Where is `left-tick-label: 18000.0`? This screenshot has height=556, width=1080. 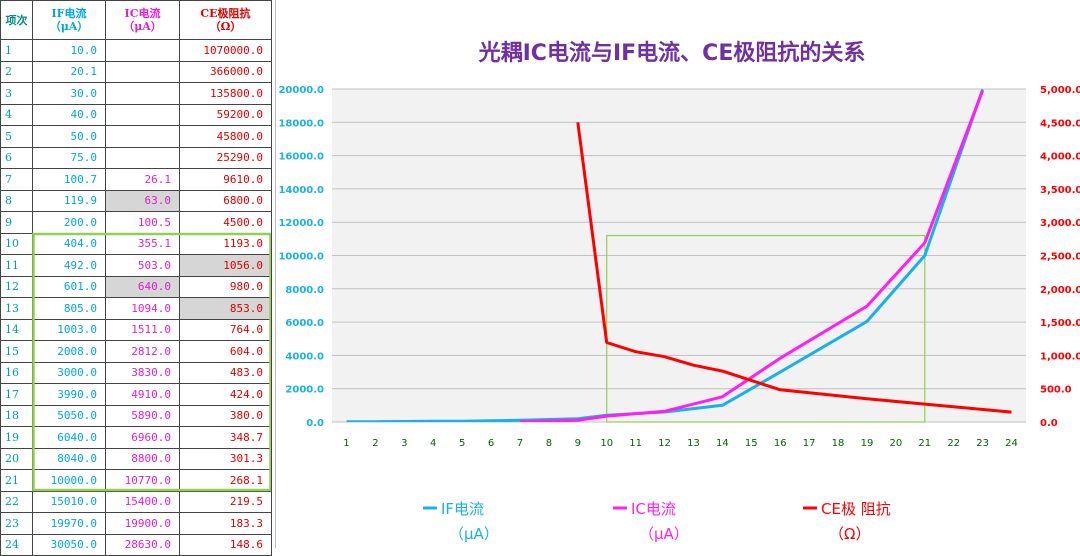
left-tick-label: 18000.0 is located at coordinates (301, 123).